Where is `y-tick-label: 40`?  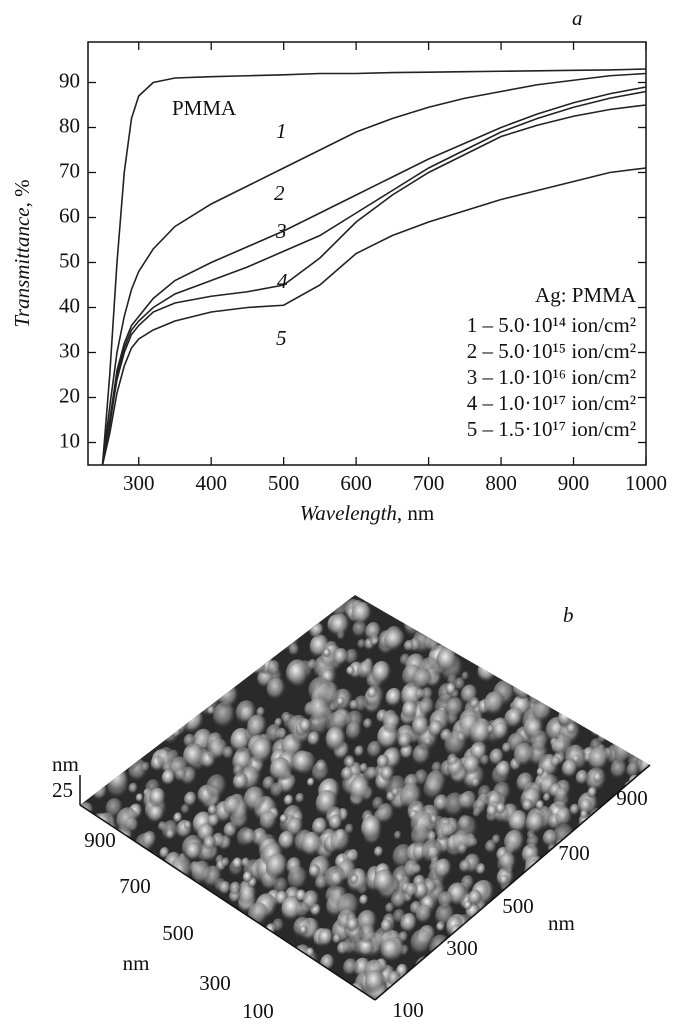 y-tick-label: 40 is located at coordinates (69, 305).